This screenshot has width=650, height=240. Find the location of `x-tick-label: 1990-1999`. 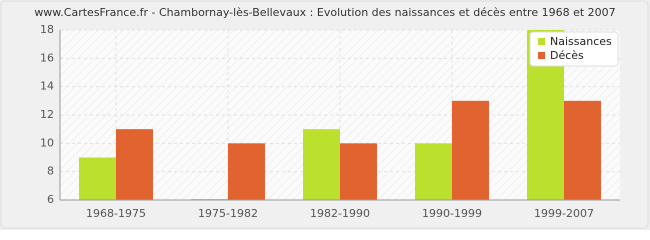

x-tick-label: 1990-1999 is located at coordinates (452, 213).